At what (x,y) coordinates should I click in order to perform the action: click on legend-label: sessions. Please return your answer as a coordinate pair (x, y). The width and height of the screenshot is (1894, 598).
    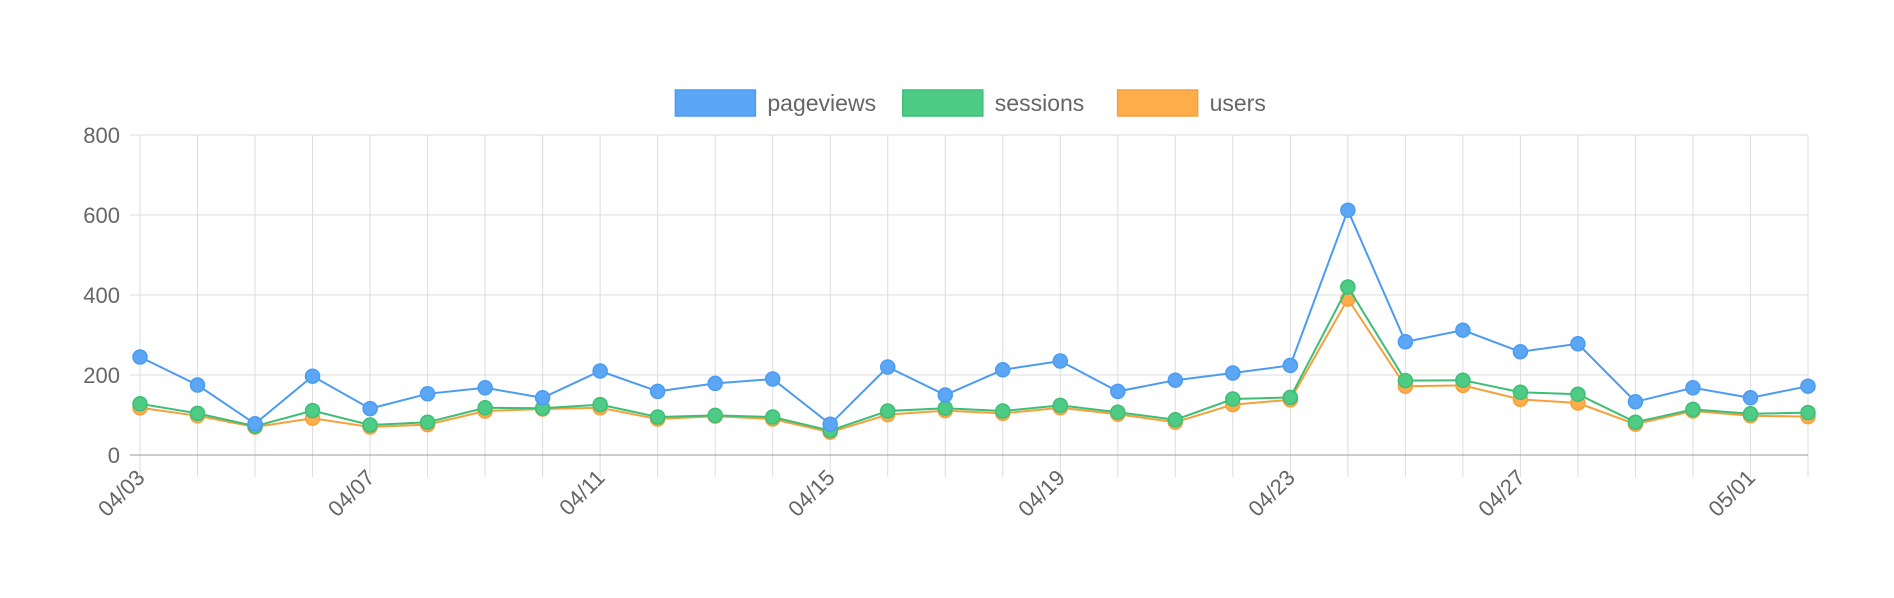
    Looking at the image, I should click on (1039, 103).